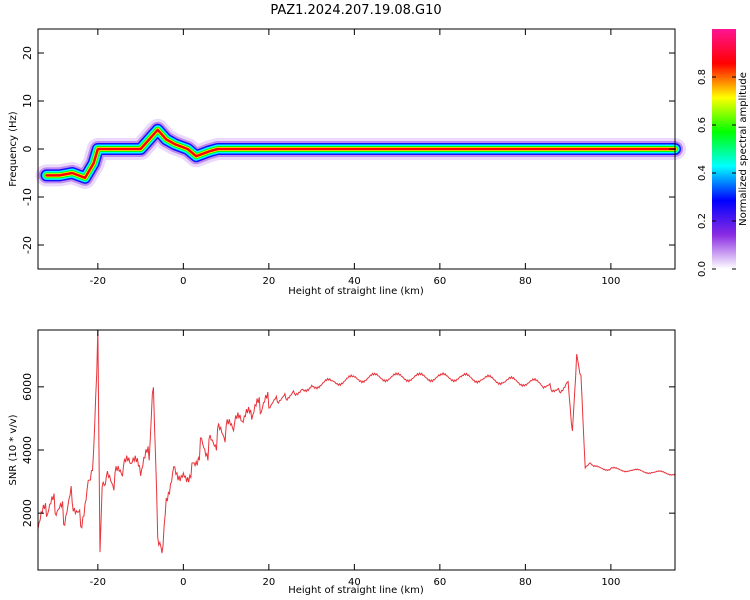 Image resolution: width=750 pixels, height=600 pixels. Describe the element at coordinates (354, 281) in the screenshot. I see `spectrogram-x-tick-label: 40` at that location.